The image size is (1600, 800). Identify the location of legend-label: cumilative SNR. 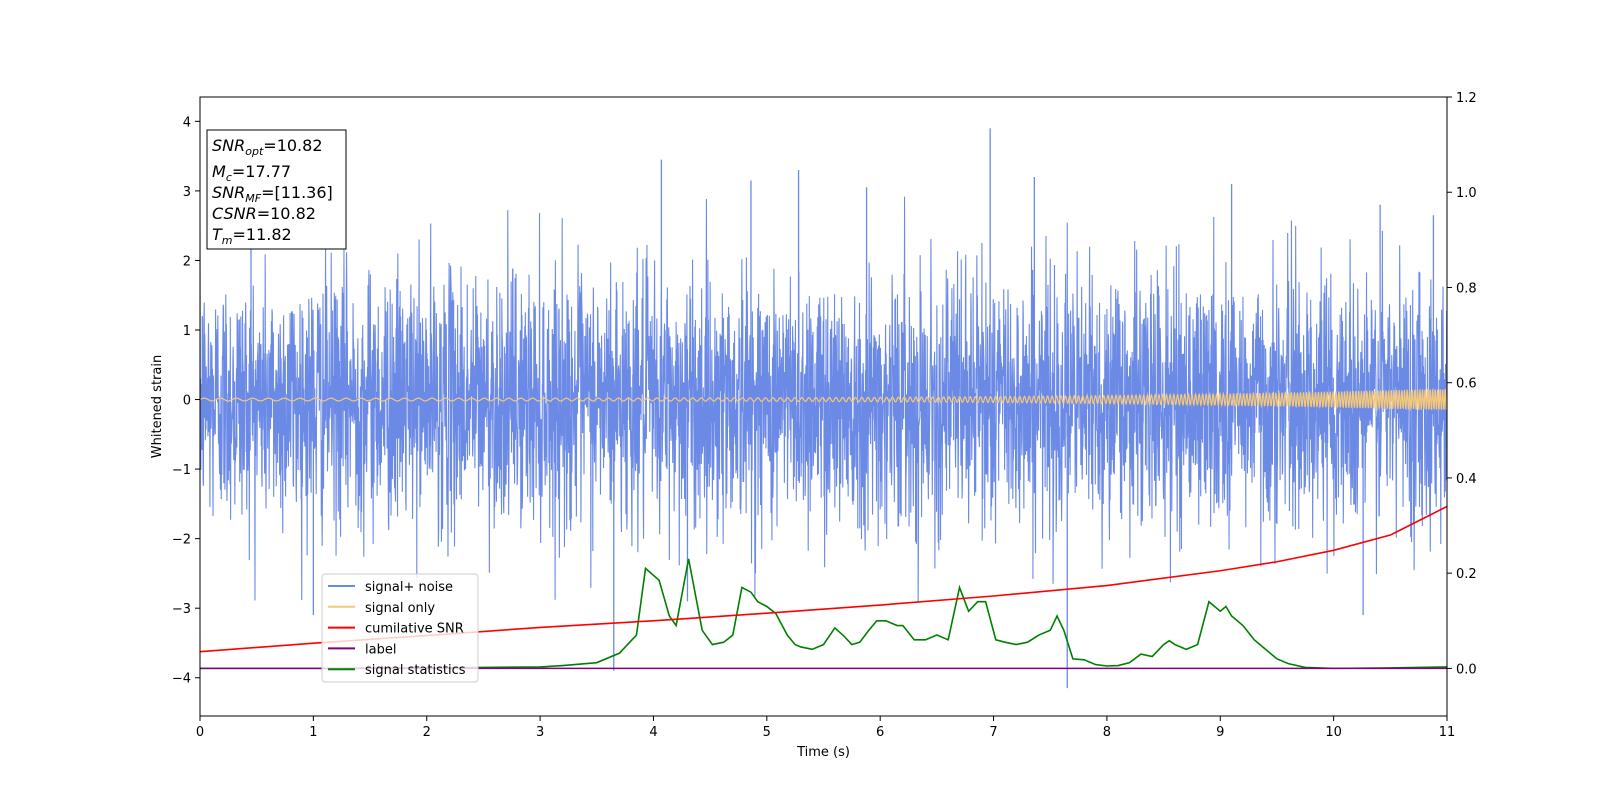
(414, 629).